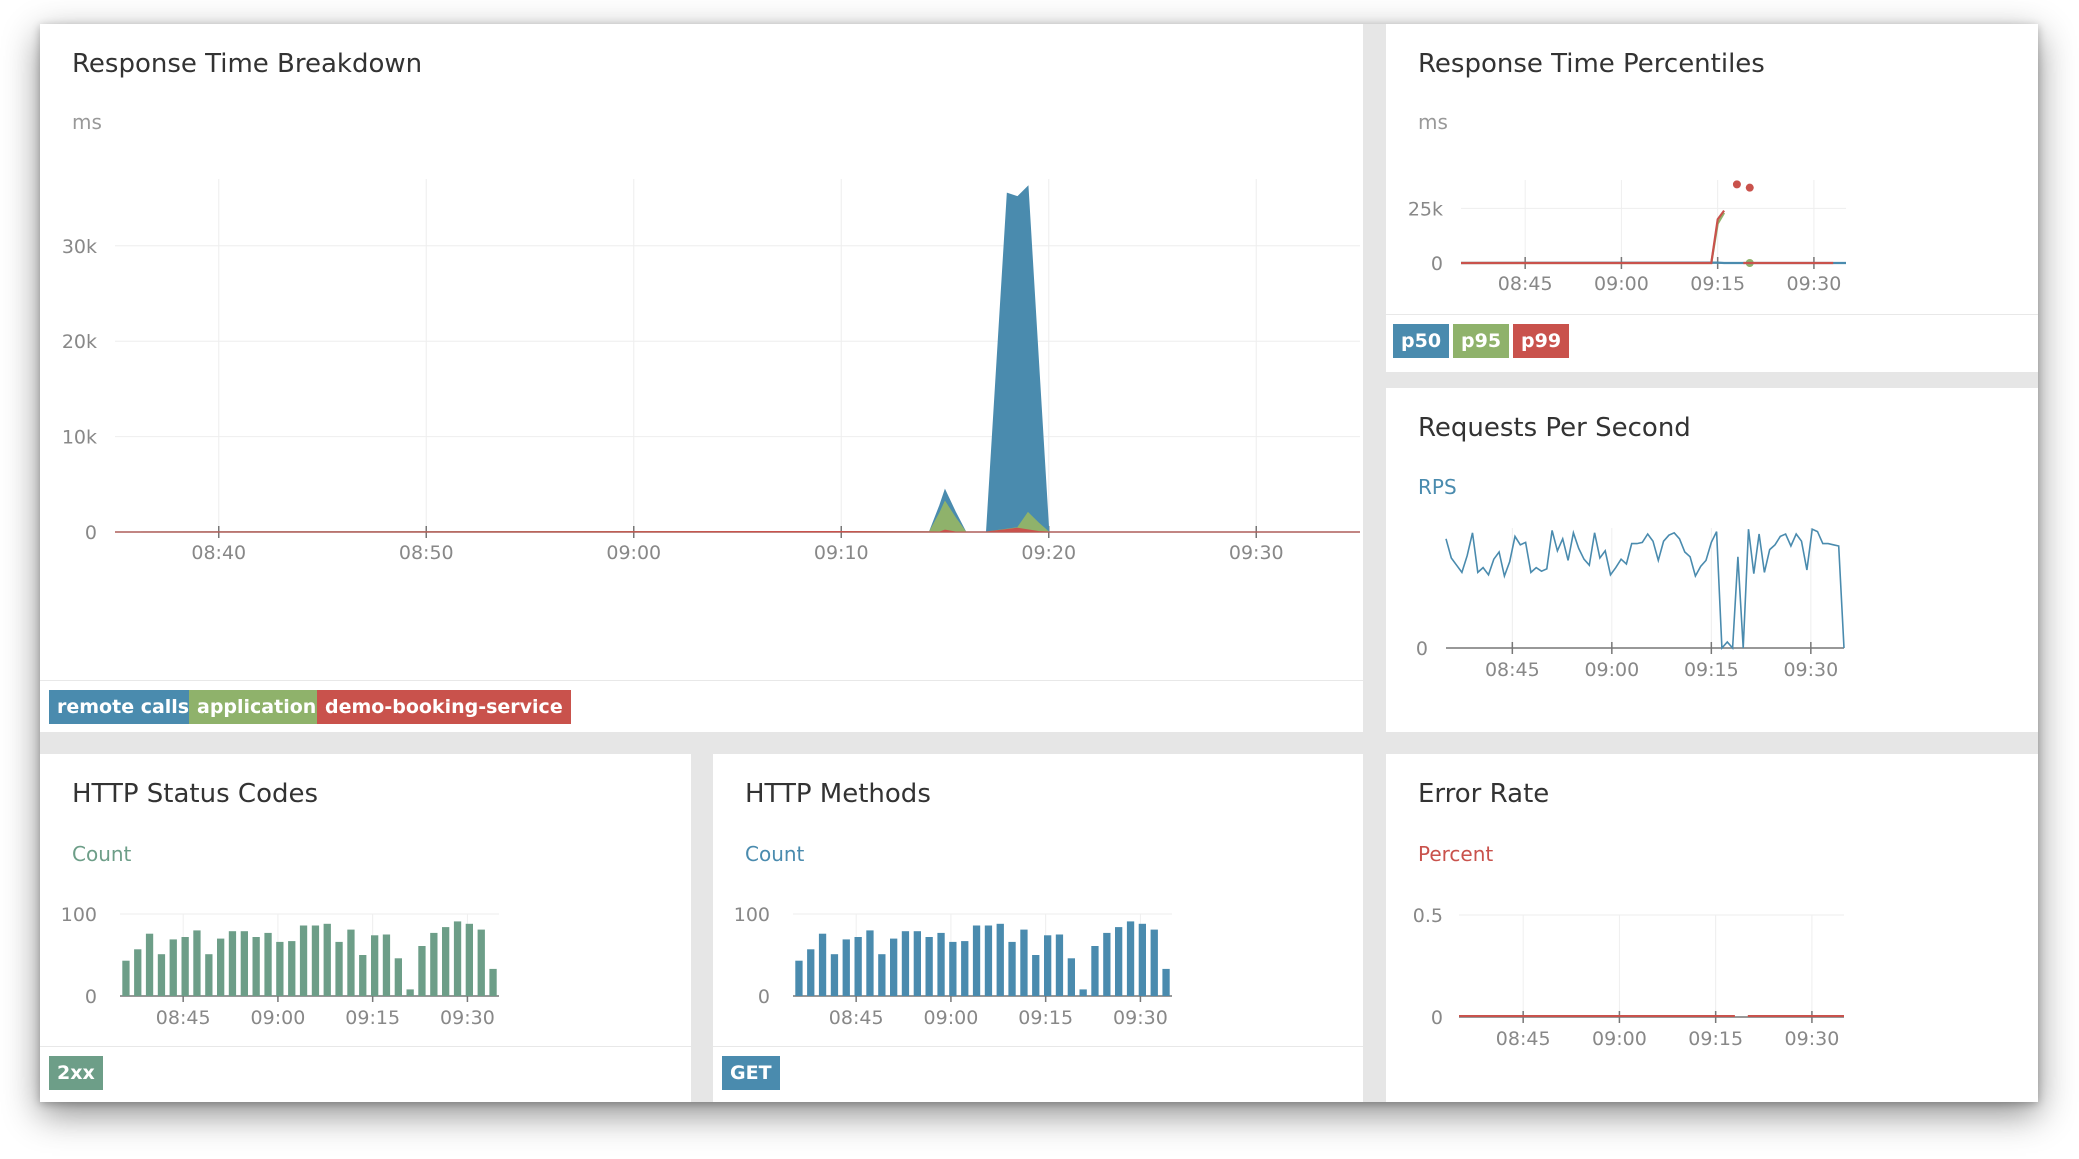  I want to click on unit-label: Percent, so click(1456, 854).